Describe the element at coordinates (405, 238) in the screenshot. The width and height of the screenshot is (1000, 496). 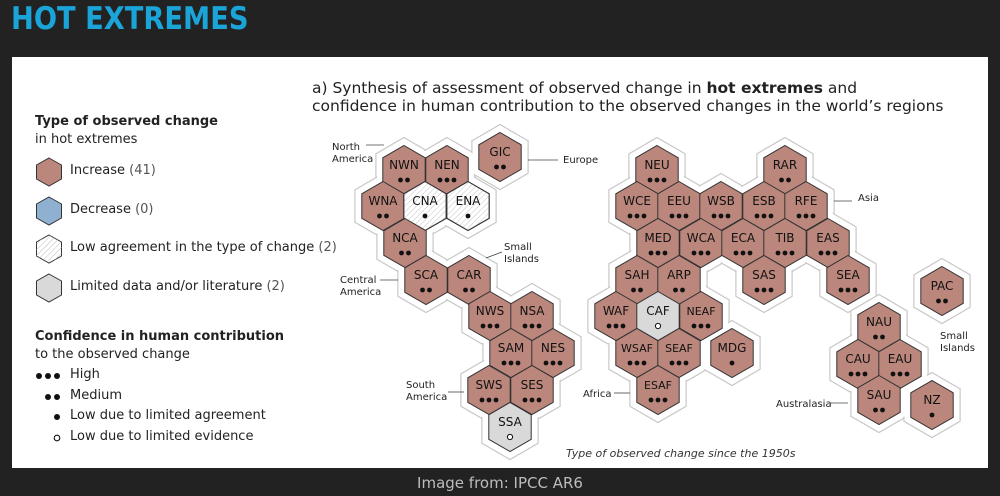
I see `region-code: NCA` at that location.